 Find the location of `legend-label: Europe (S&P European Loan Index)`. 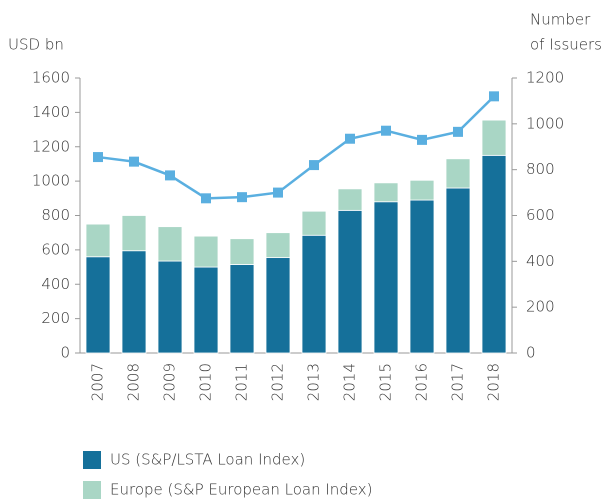

legend-label: Europe (S&P European Loan Index) is located at coordinates (241, 490).